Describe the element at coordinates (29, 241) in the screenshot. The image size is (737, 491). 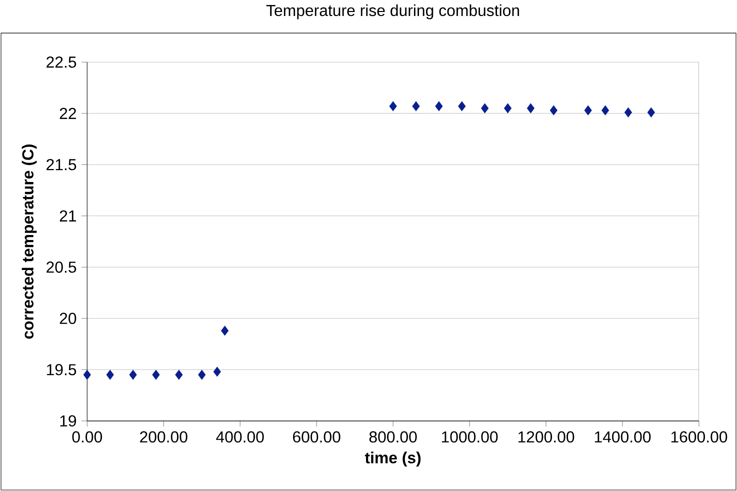
I see `y-axis-title: corrected temperature (C)` at that location.